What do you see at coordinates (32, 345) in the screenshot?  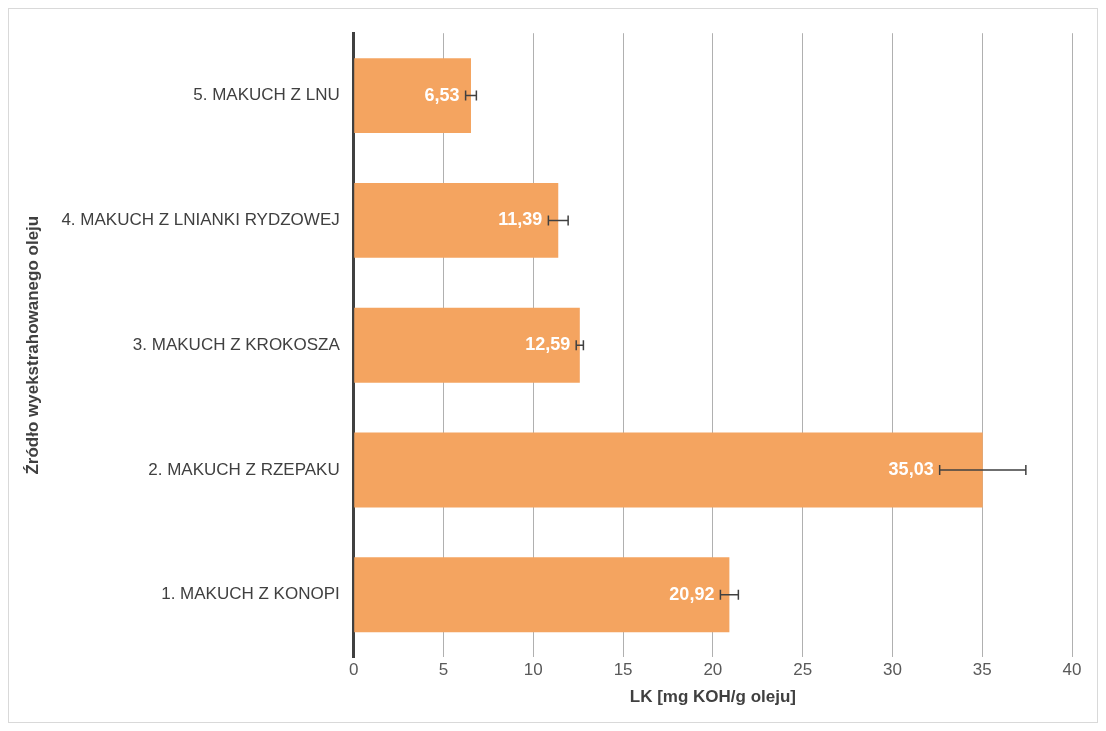 I see `y-axis-title: Źródło wyekstrahowanego oleju` at bounding box center [32, 345].